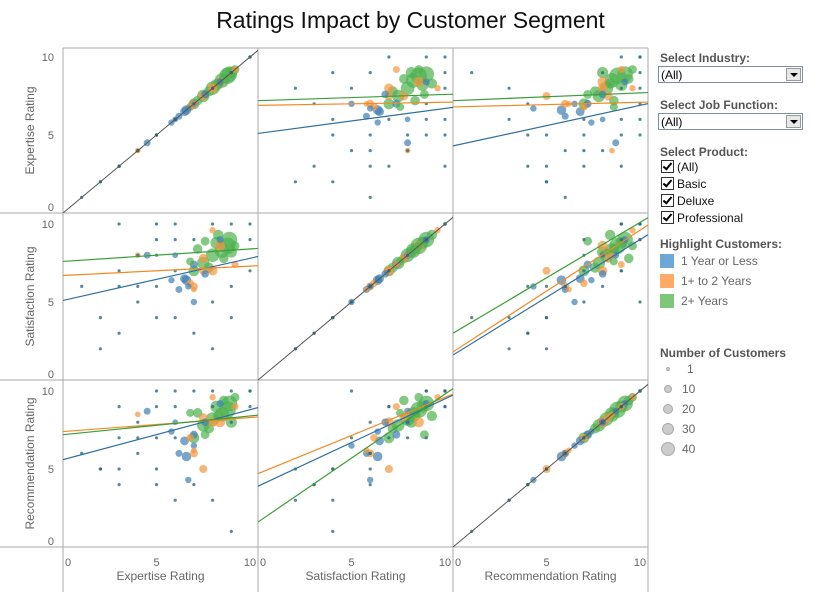 The width and height of the screenshot is (821, 592). I want to click on product-checkbox-professional: Professional, so click(702, 219).